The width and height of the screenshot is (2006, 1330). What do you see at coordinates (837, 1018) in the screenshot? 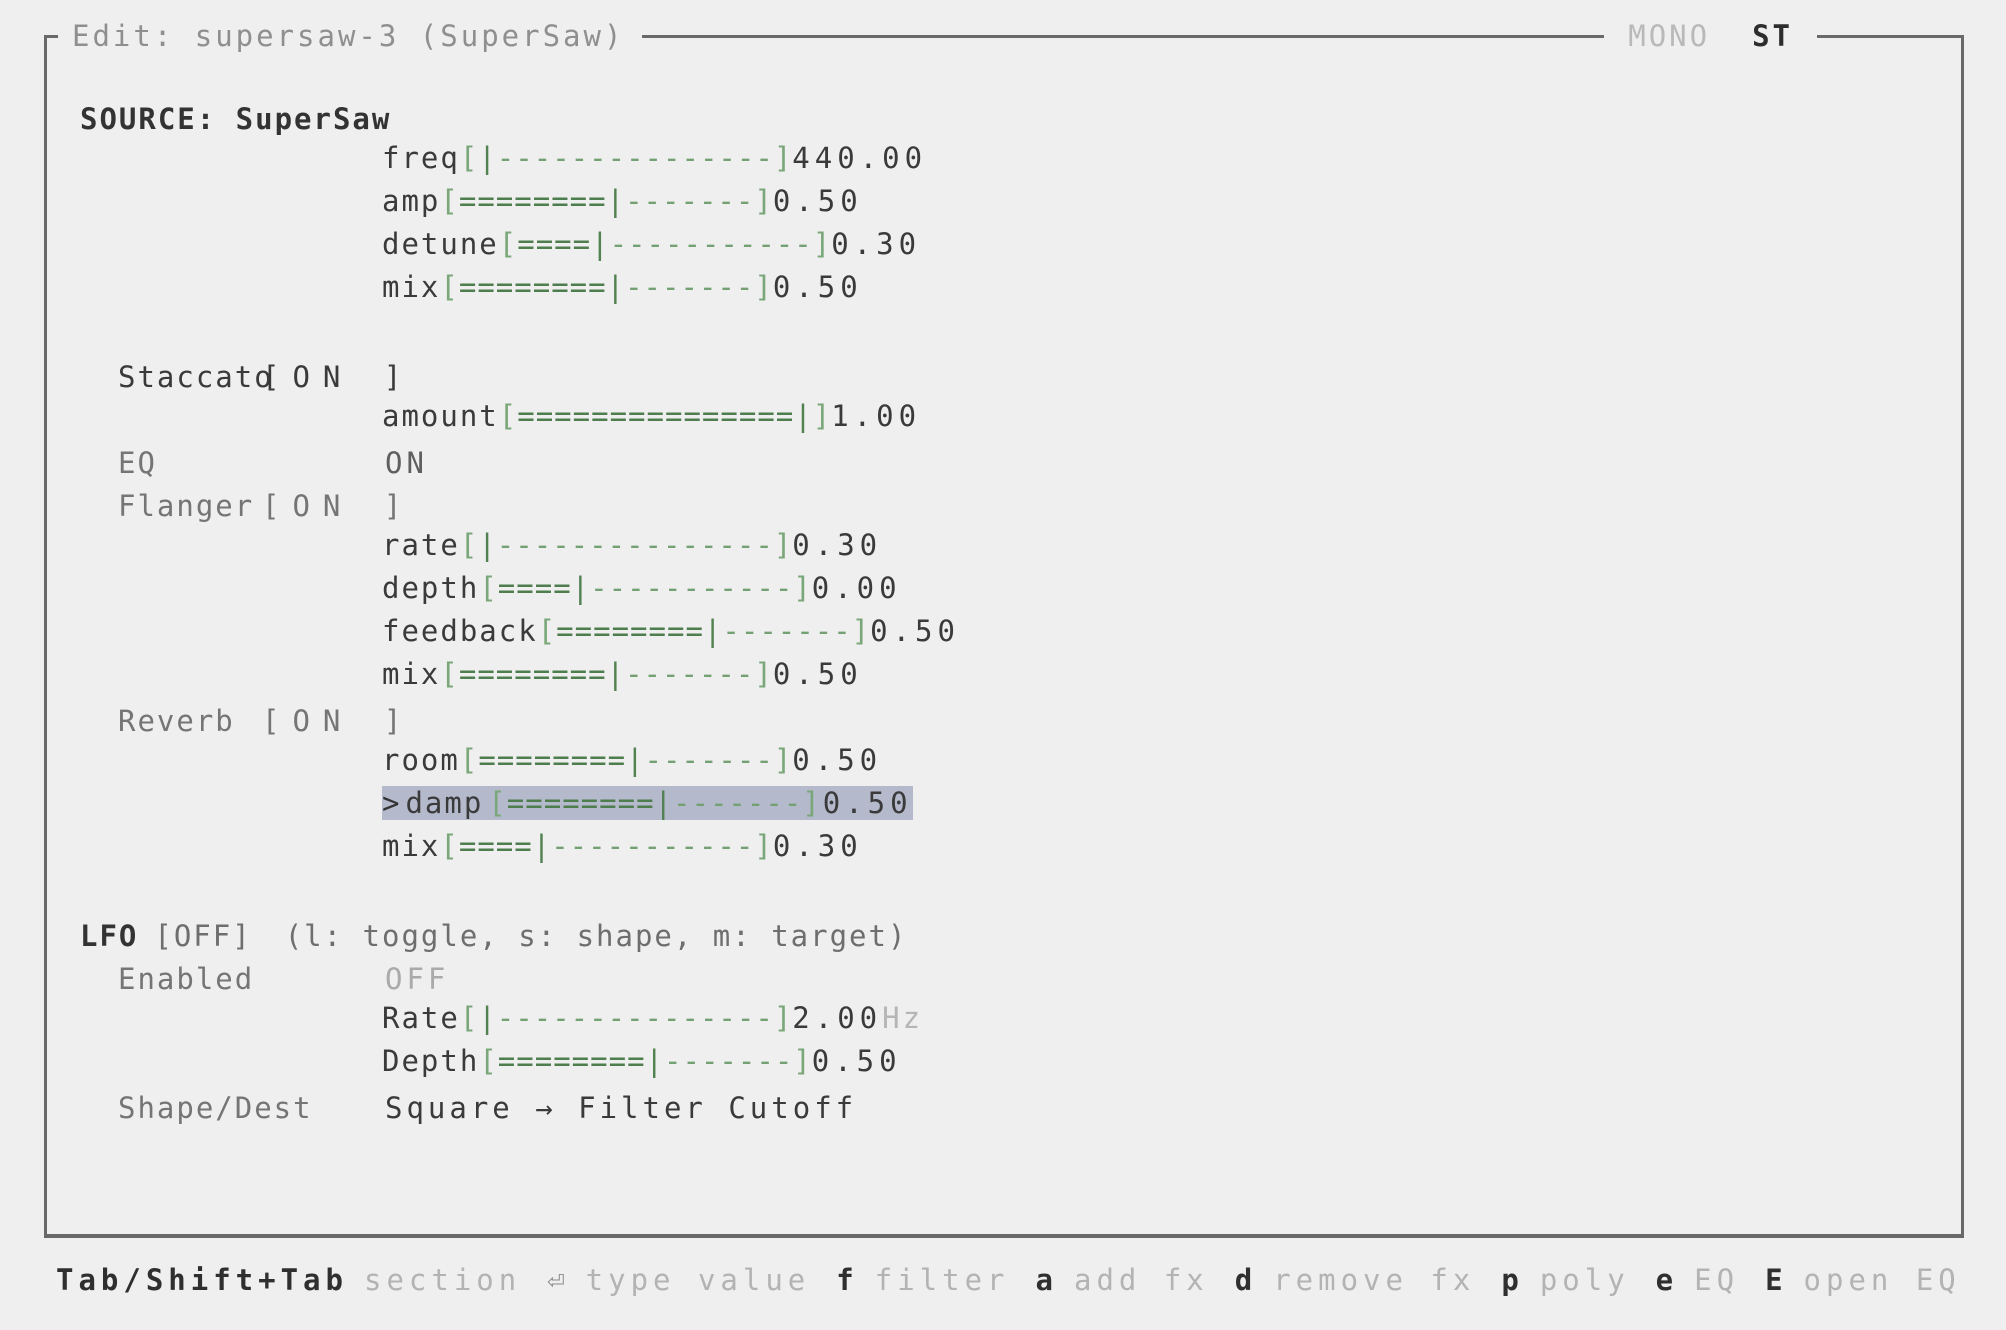
I see `param-value: 2.00` at bounding box center [837, 1018].